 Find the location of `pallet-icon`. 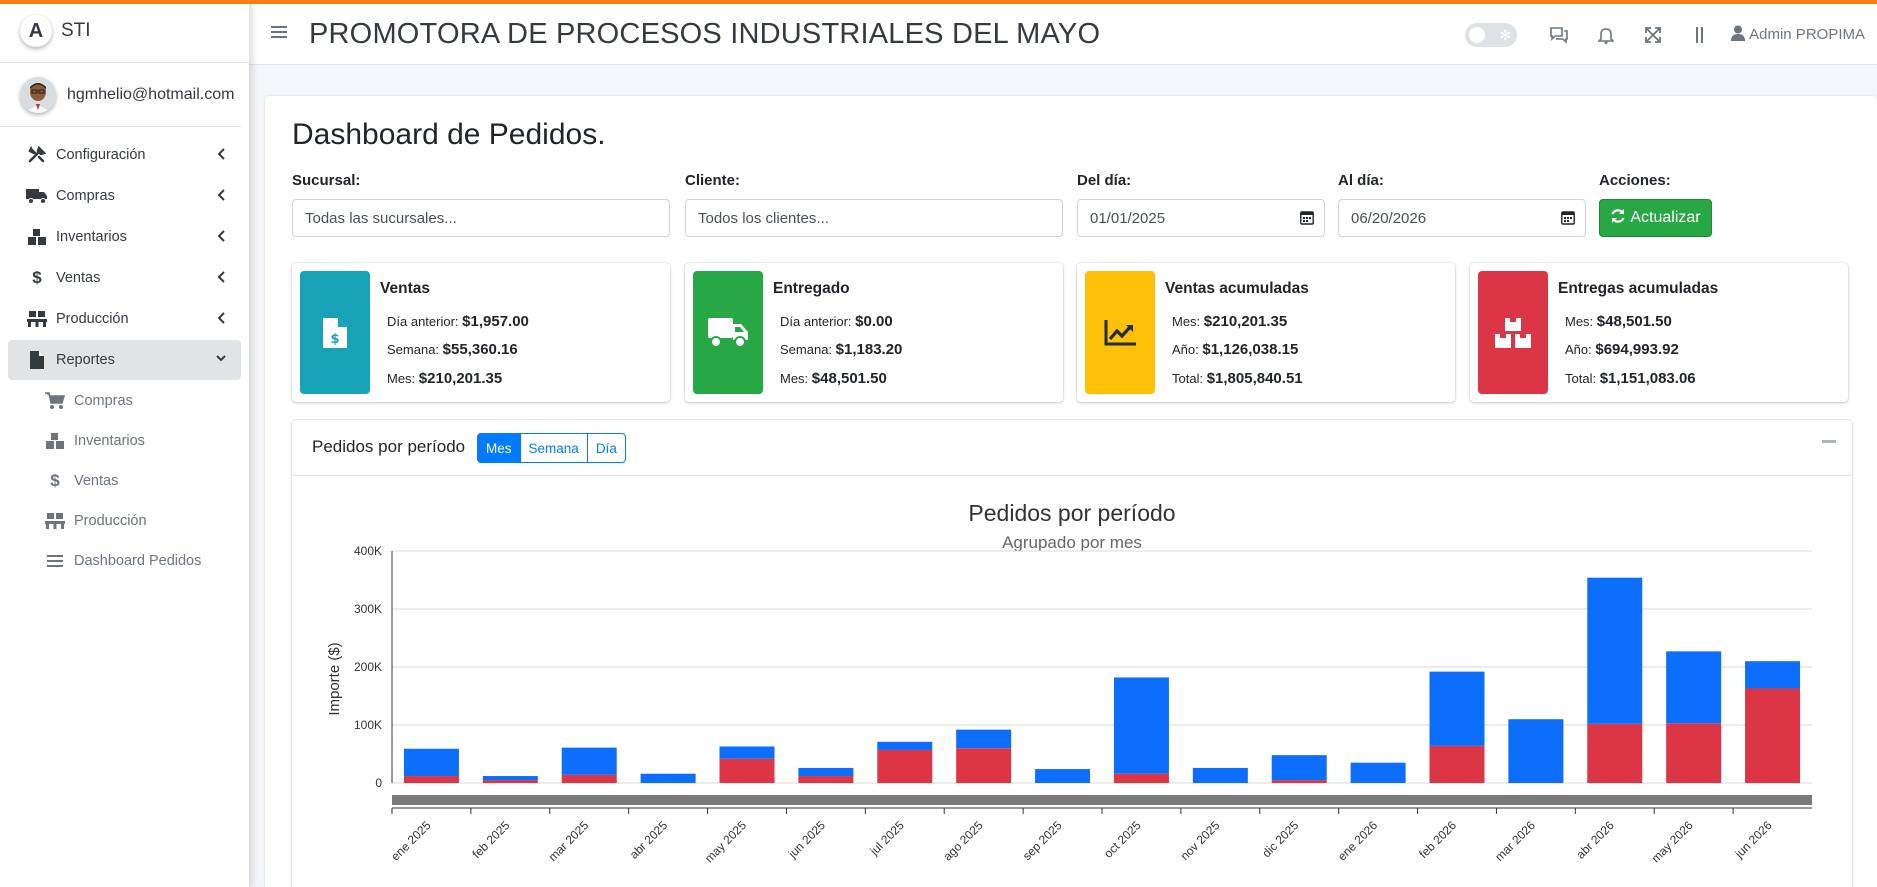

pallet-icon is located at coordinates (55, 521).